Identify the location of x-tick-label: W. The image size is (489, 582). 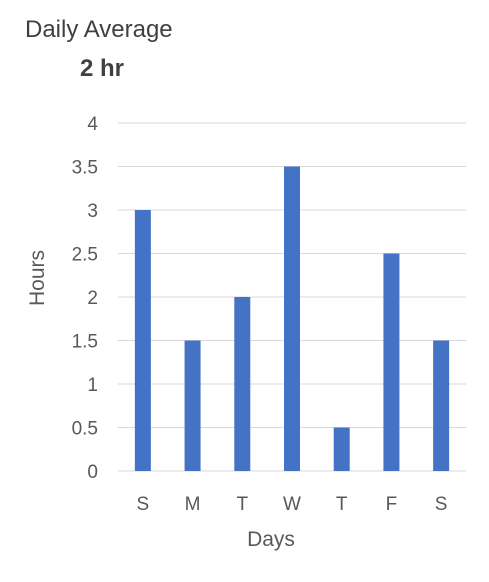
(292, 504).